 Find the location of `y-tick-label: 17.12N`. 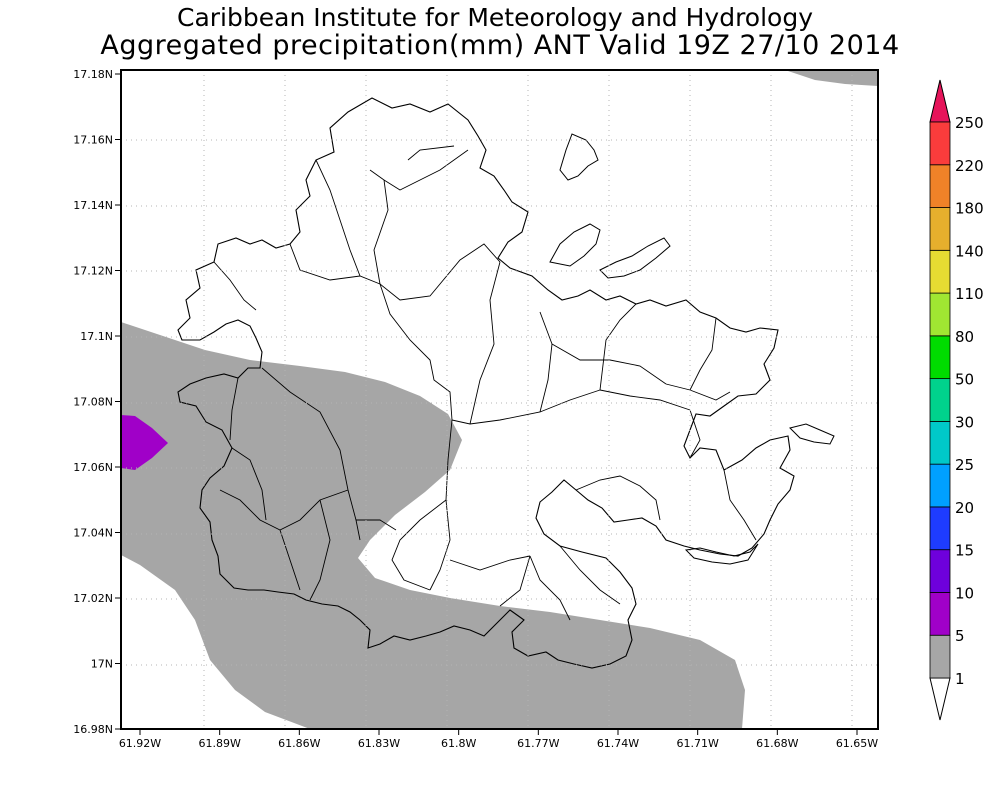

y-tick-label: 17.12N is located at coordinates (93, 271).